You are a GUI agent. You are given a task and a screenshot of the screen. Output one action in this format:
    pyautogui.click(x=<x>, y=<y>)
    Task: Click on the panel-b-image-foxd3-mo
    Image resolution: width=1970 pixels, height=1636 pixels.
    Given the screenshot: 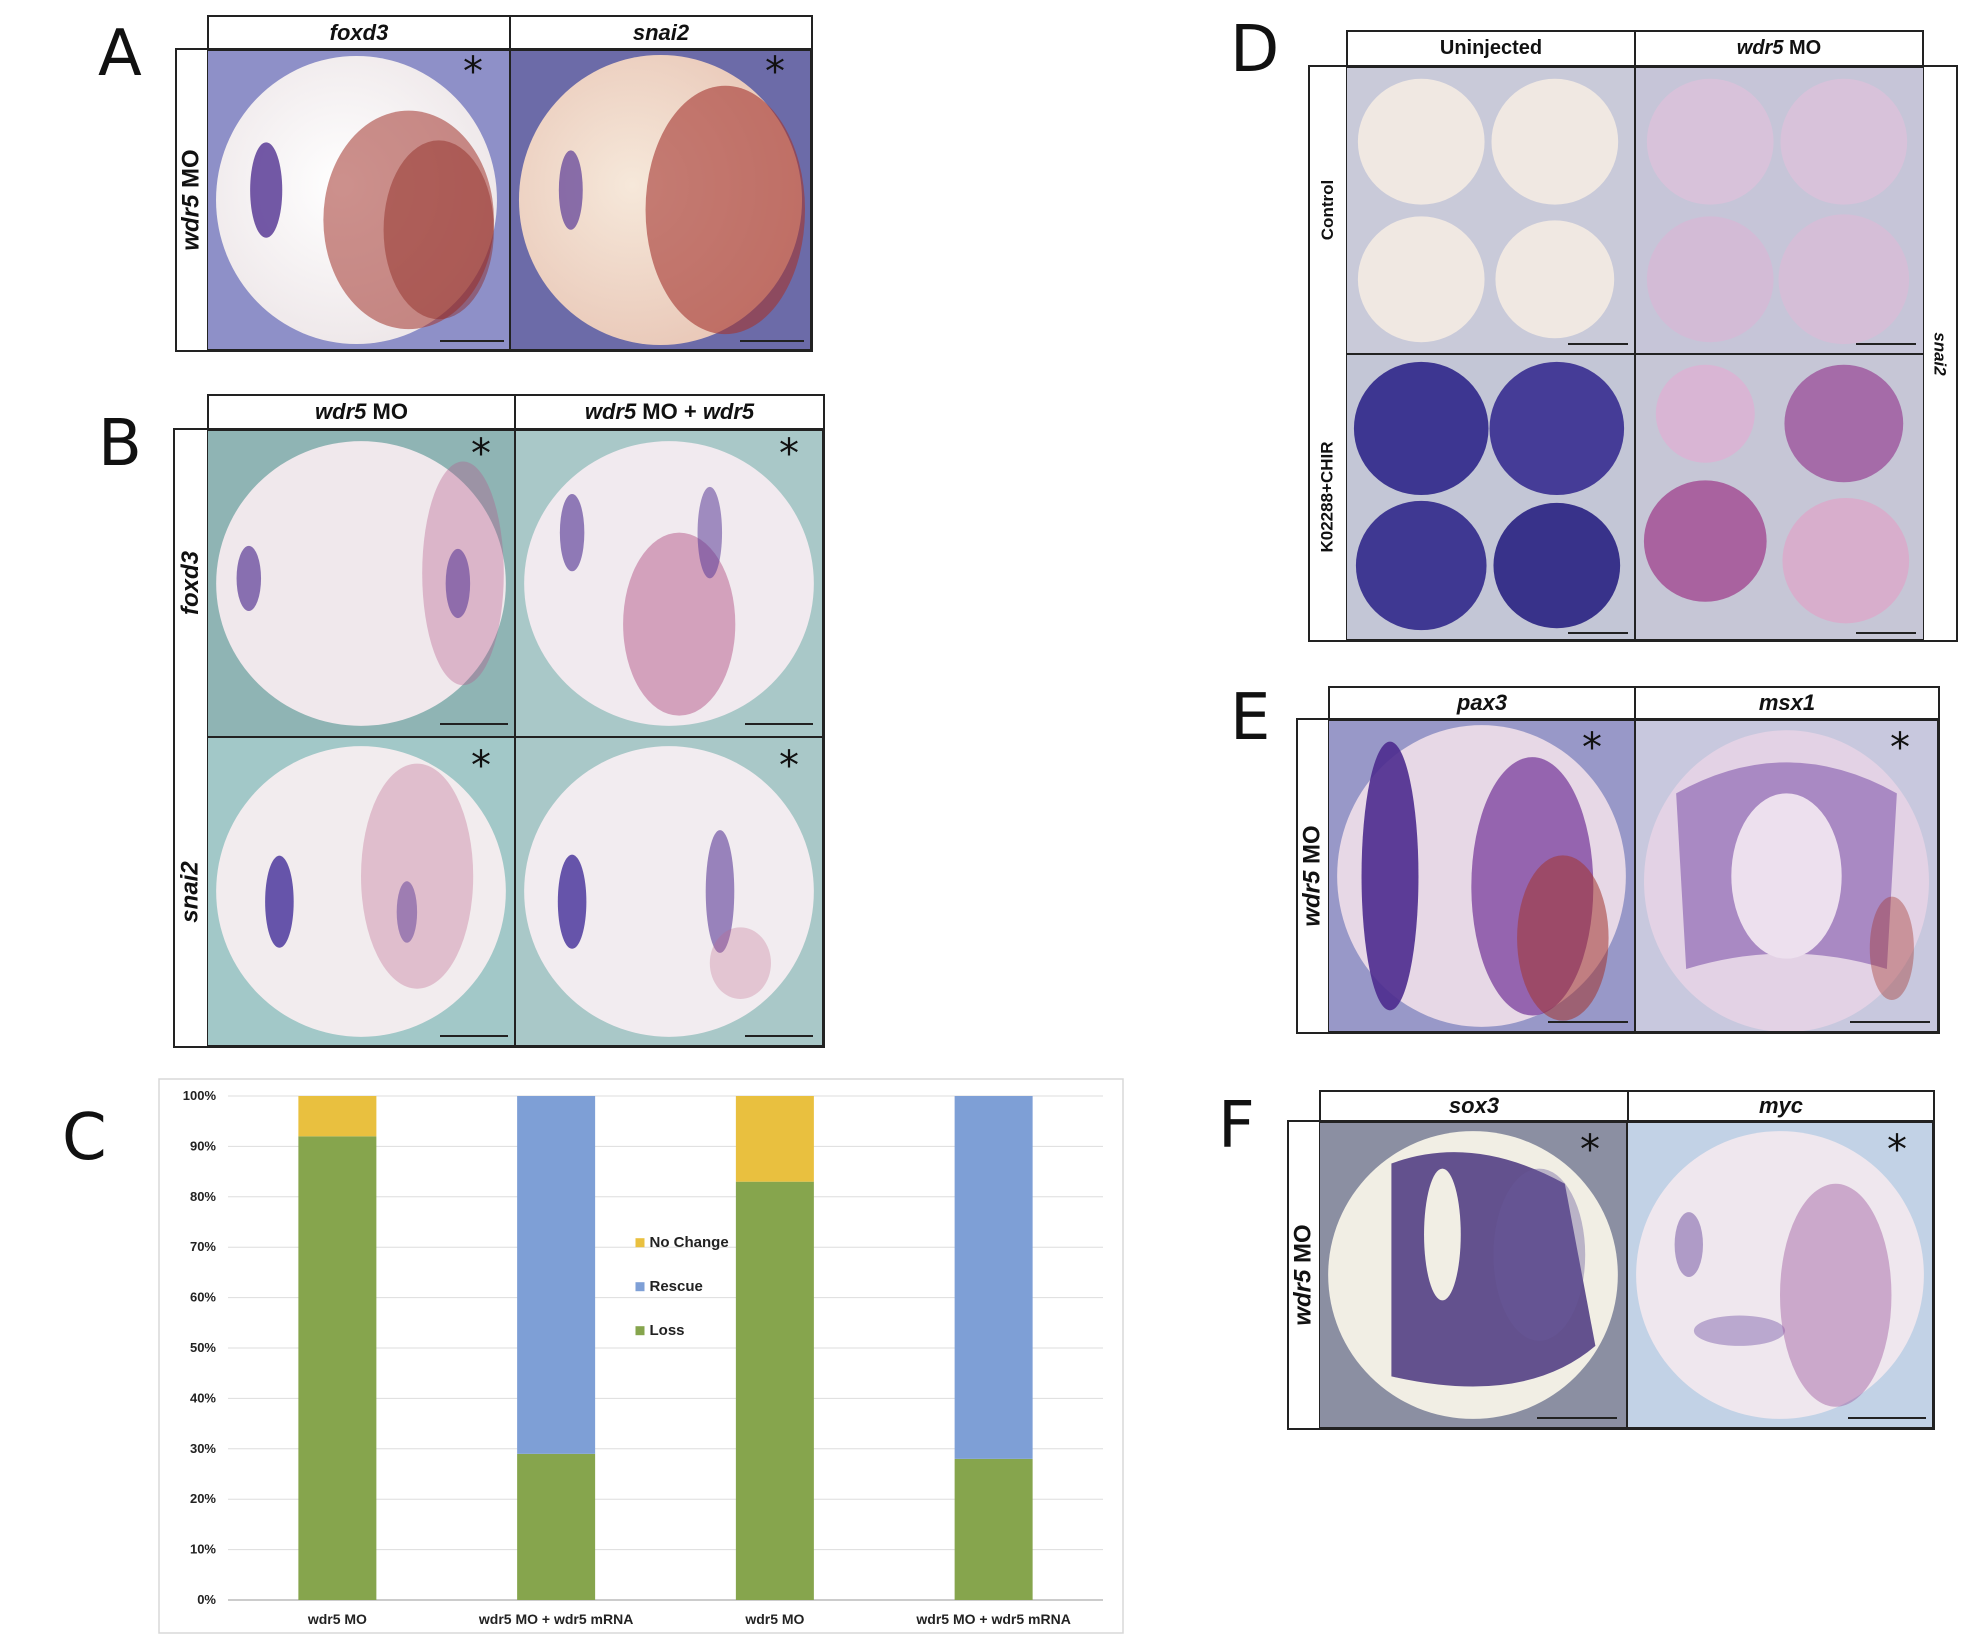 What is the action you would take?
    pyautogui.click(x=361, y=583)
    